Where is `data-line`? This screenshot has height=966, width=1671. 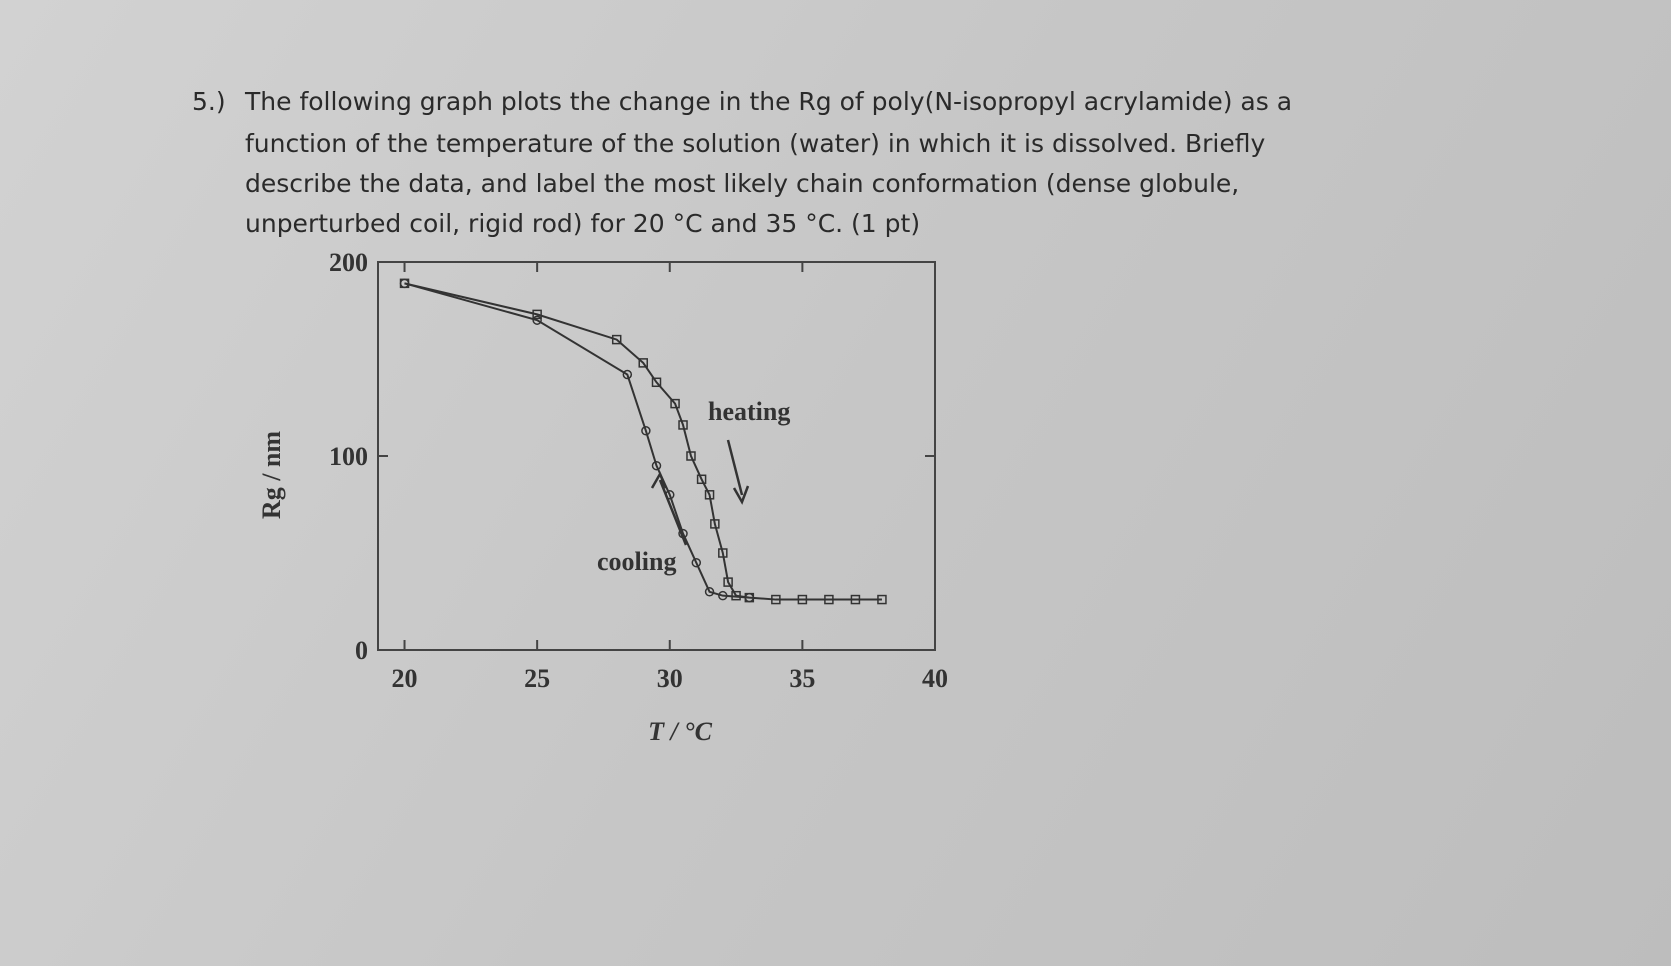 data-line is located at coordinates (577, 440).